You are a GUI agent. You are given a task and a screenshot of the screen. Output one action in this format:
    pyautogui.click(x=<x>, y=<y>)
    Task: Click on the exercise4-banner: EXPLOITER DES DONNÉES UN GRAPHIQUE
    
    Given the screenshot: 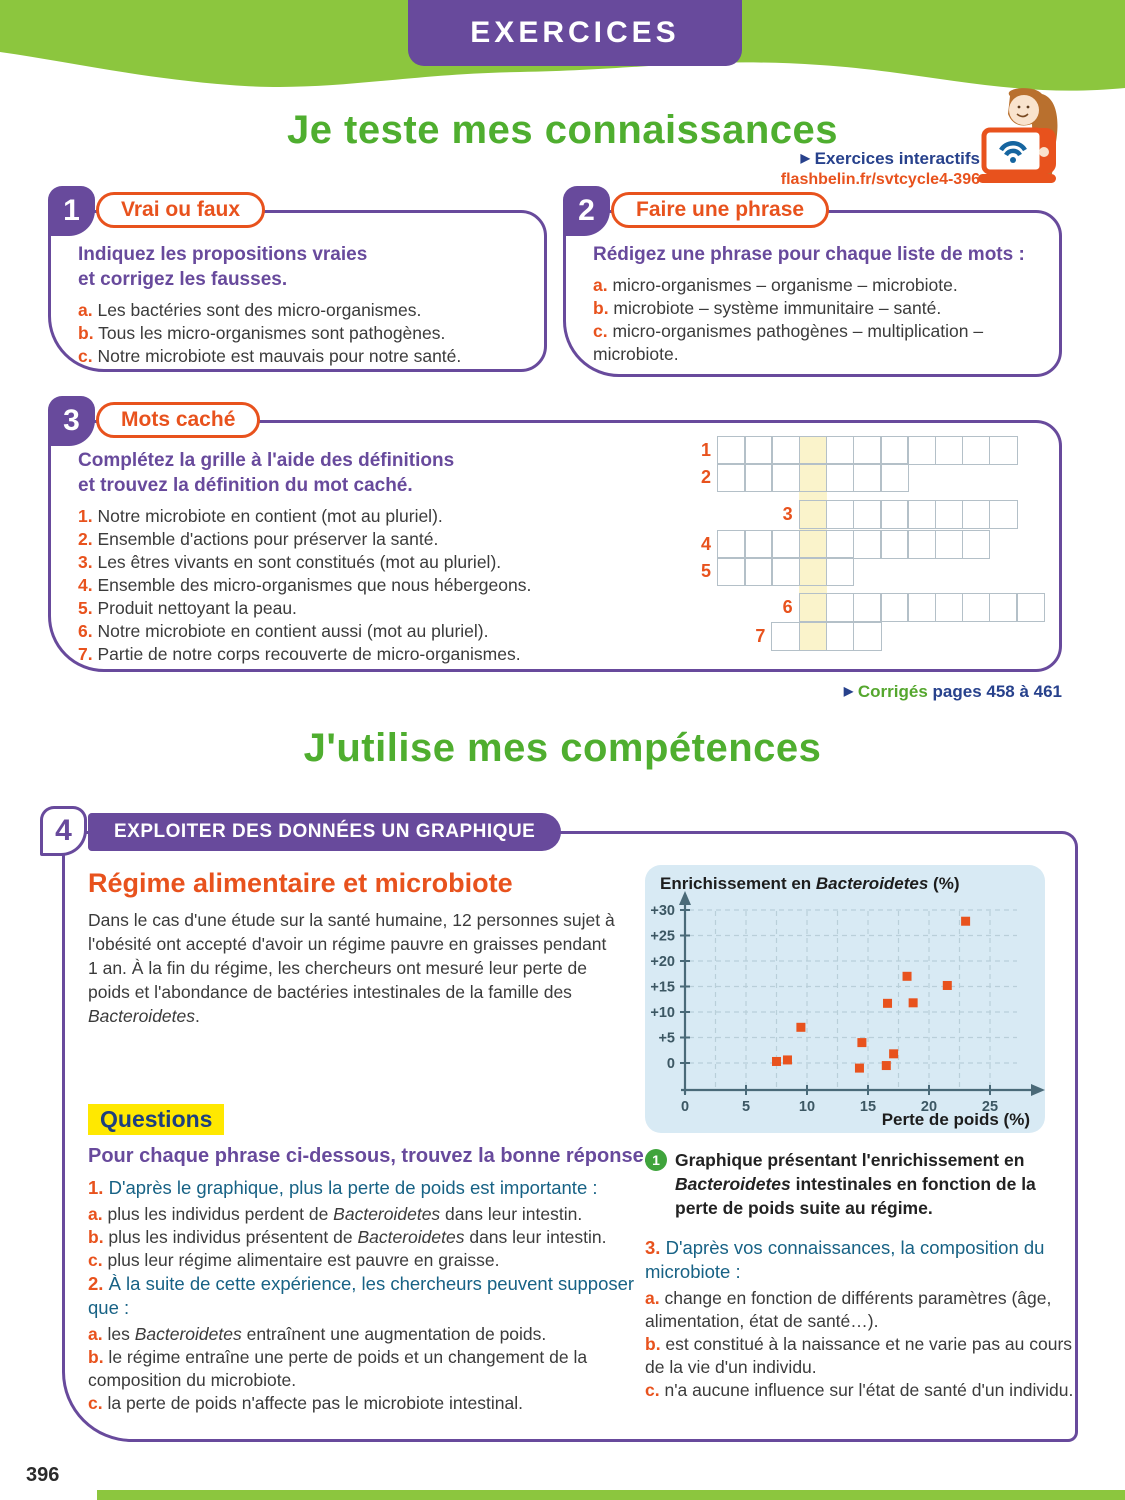 What is the action you would take?
    pyautogui.click(x=325, y=832)
    